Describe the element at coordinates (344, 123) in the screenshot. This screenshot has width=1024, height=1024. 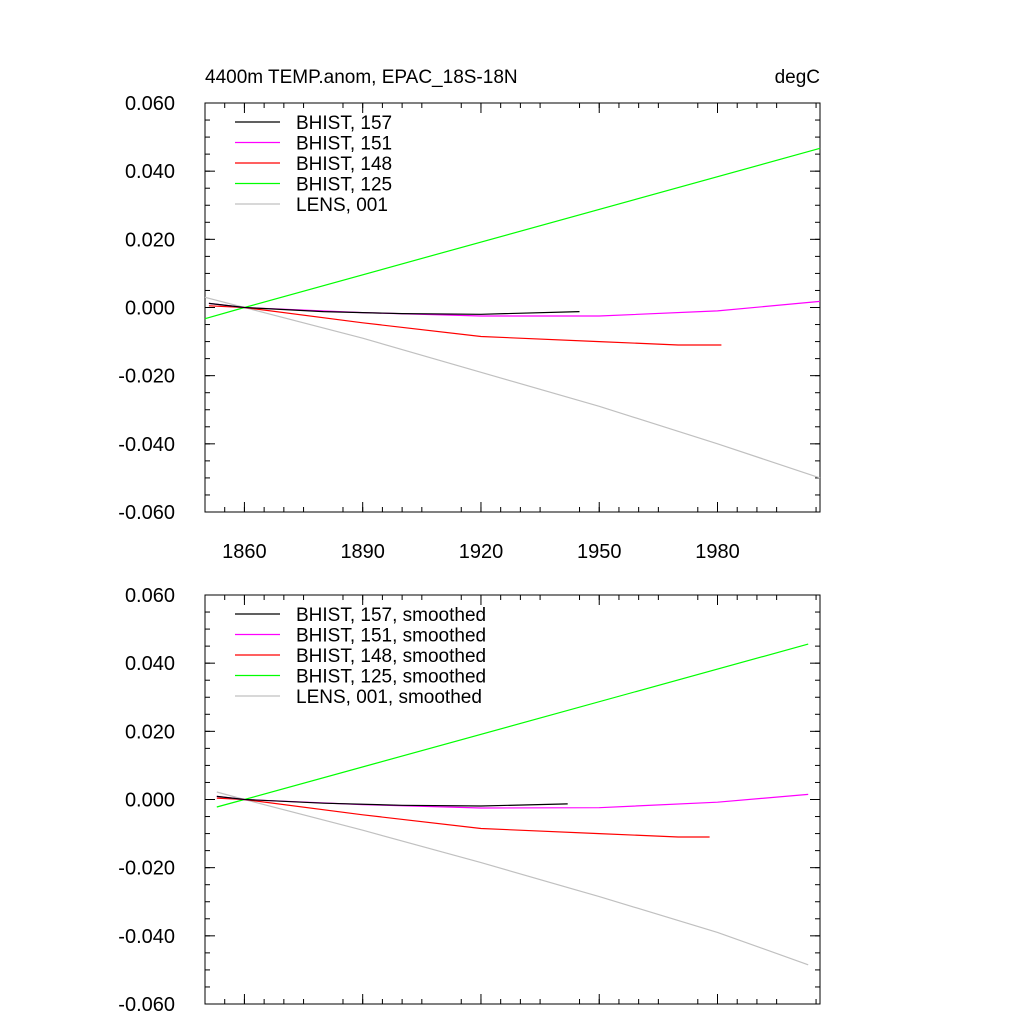
I see `legend-label: BHIST, 157` at that location.